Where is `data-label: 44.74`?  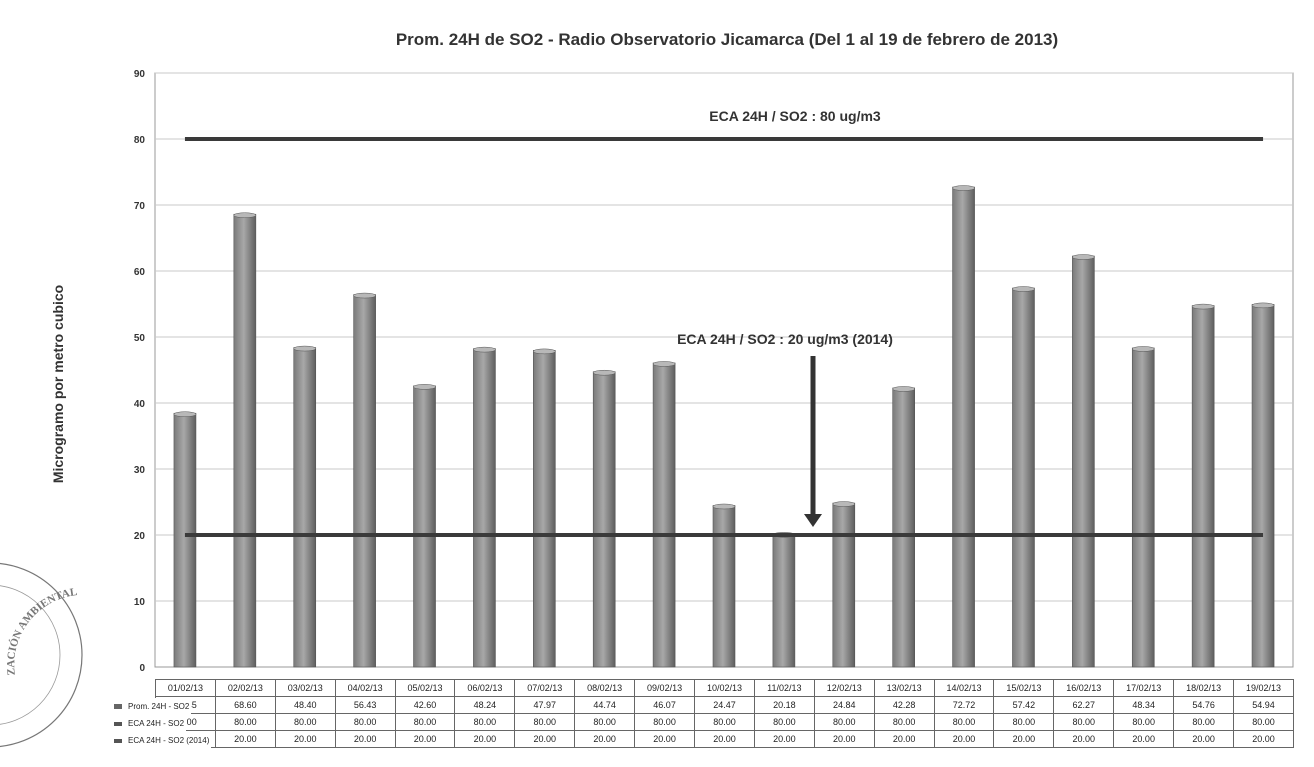
data-label: 44.74 is located at coordinates (605, 705).